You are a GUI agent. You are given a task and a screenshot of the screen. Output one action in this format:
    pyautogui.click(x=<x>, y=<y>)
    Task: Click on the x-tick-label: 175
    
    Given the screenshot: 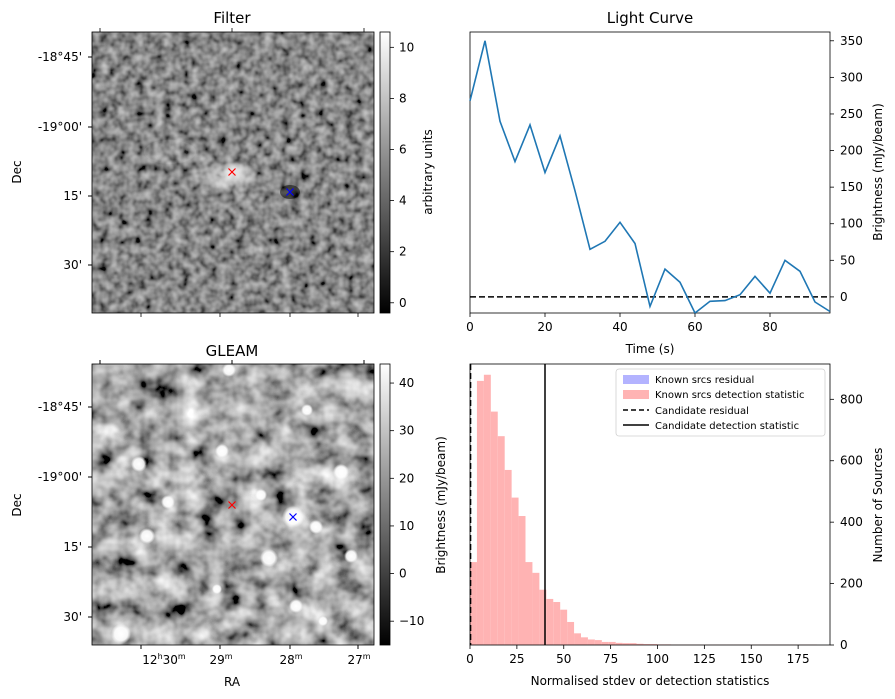 What is the action you would take?
    pyautogui.click(x=798, y=659)
    